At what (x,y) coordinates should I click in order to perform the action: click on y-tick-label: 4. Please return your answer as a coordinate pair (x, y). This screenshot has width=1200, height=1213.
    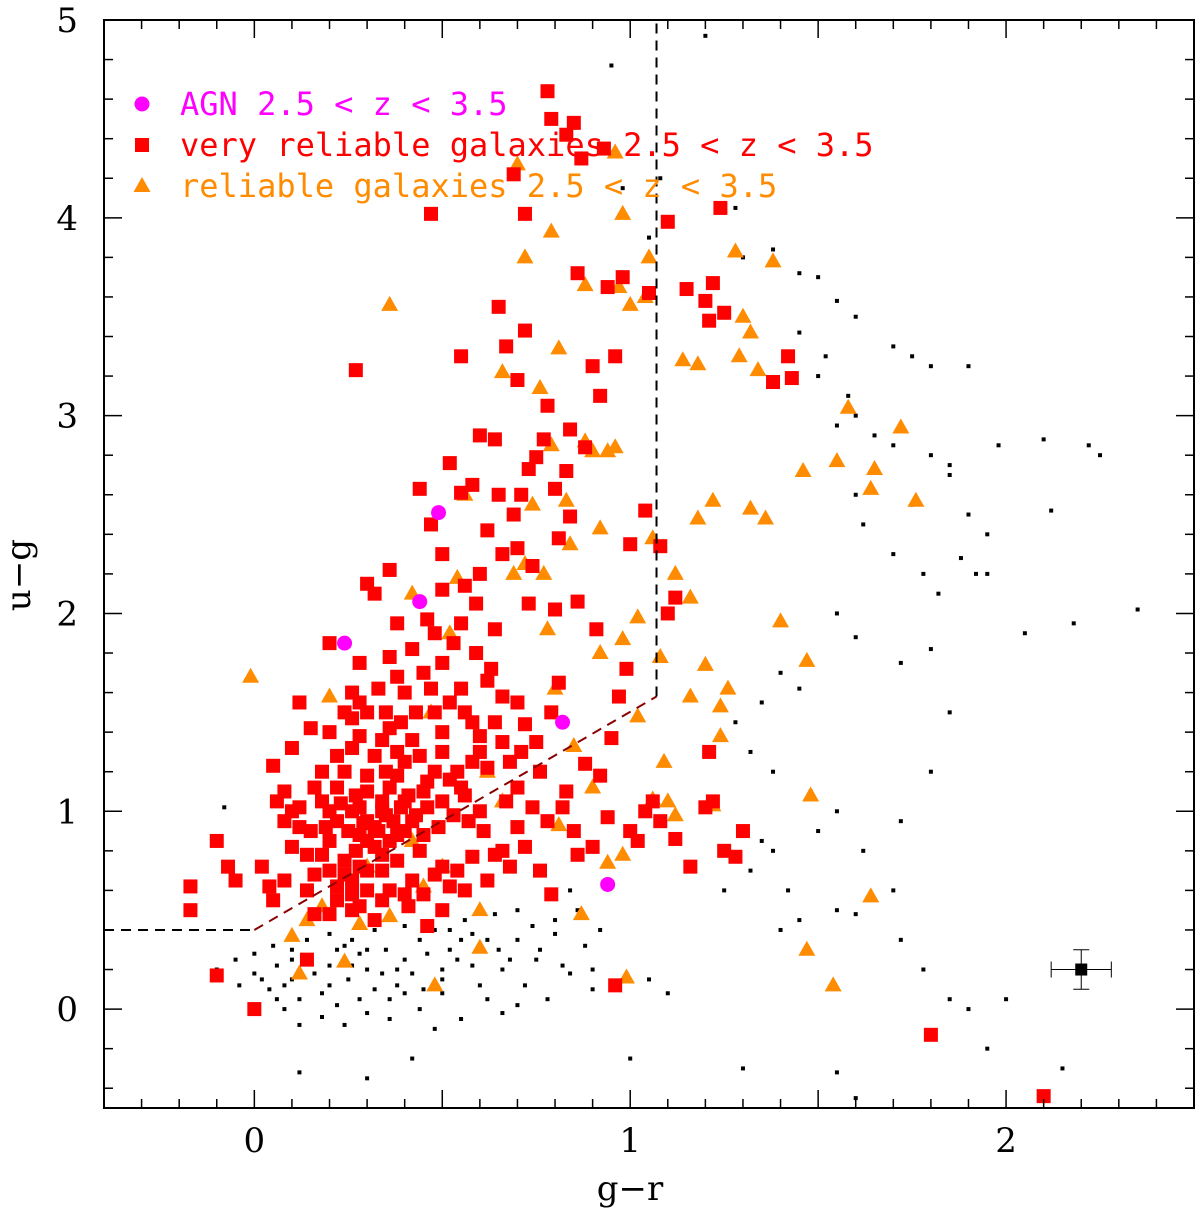
    Looking at the image, I should click on (67, 219).